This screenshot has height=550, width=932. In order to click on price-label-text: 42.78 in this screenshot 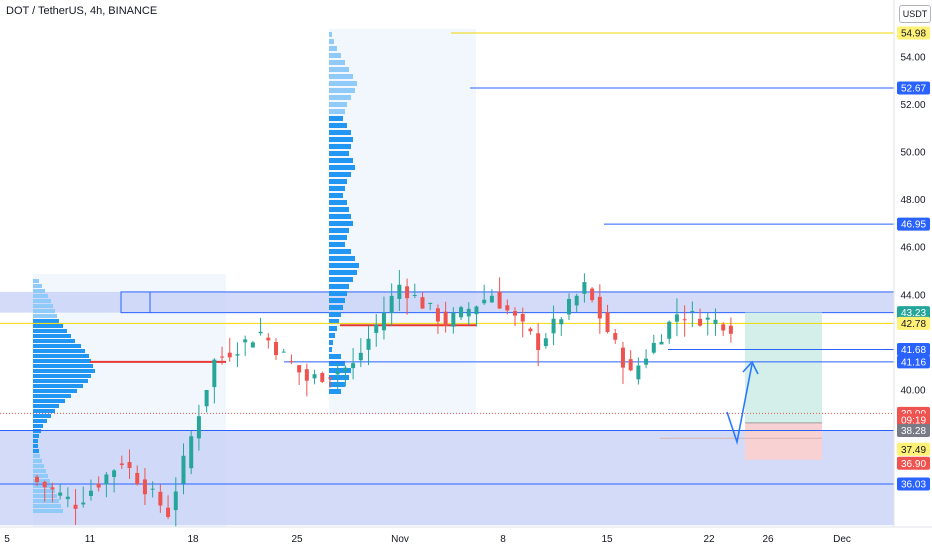, I will do `click(913, 324)`.